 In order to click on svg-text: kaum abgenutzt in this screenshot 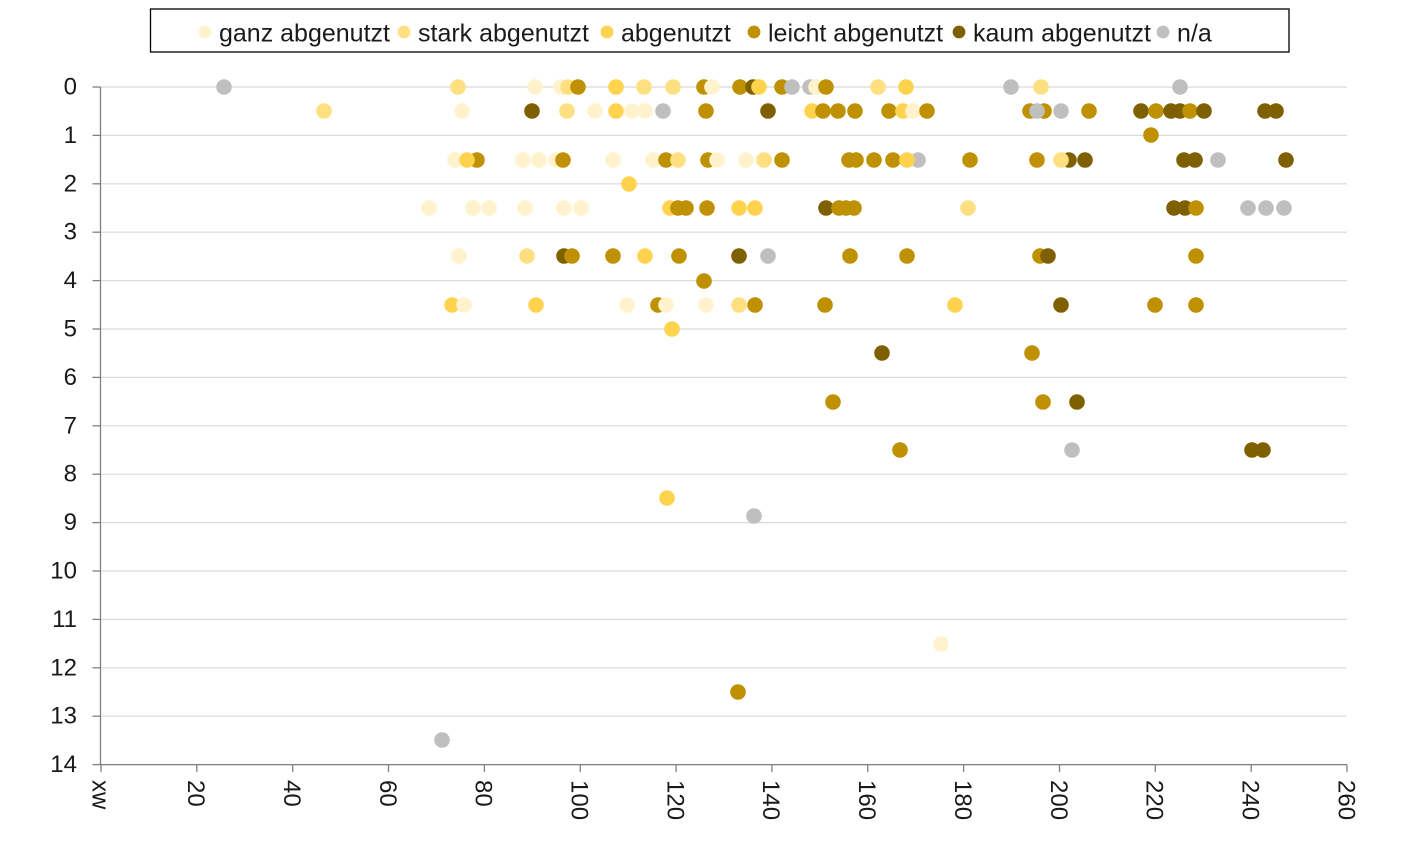, I will do `click(1062, 34)`.